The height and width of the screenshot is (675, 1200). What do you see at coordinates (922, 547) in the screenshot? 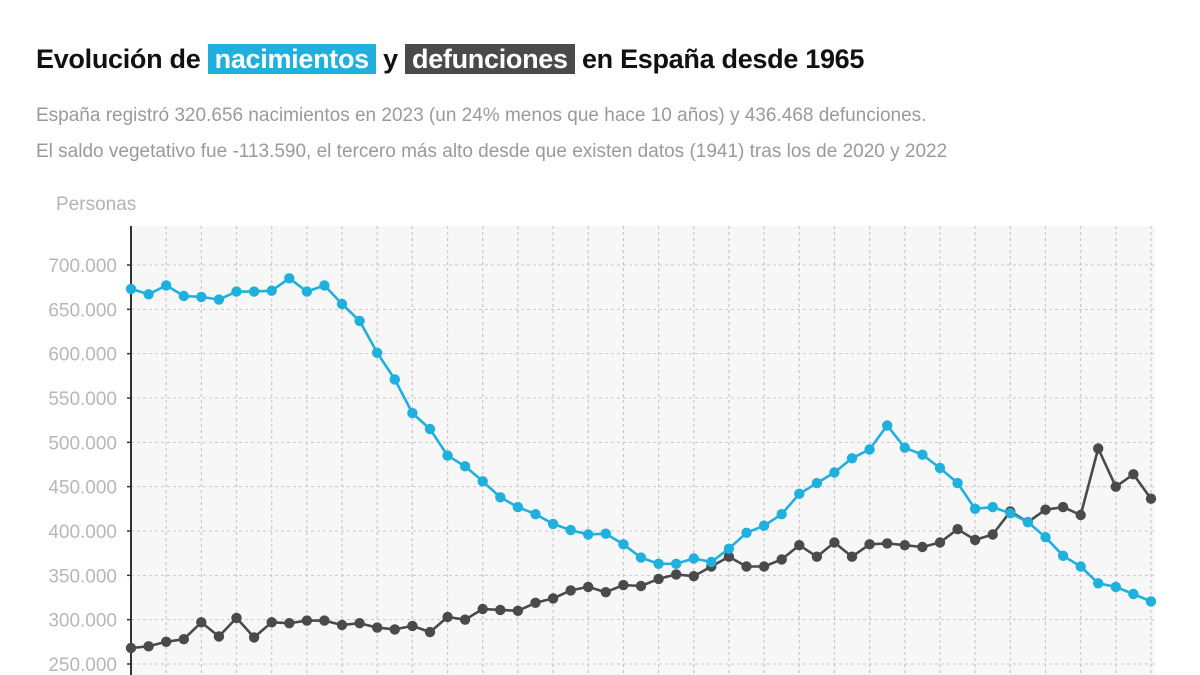
I see `data-point-defunciones-2010` at bounding box center [922, 547].